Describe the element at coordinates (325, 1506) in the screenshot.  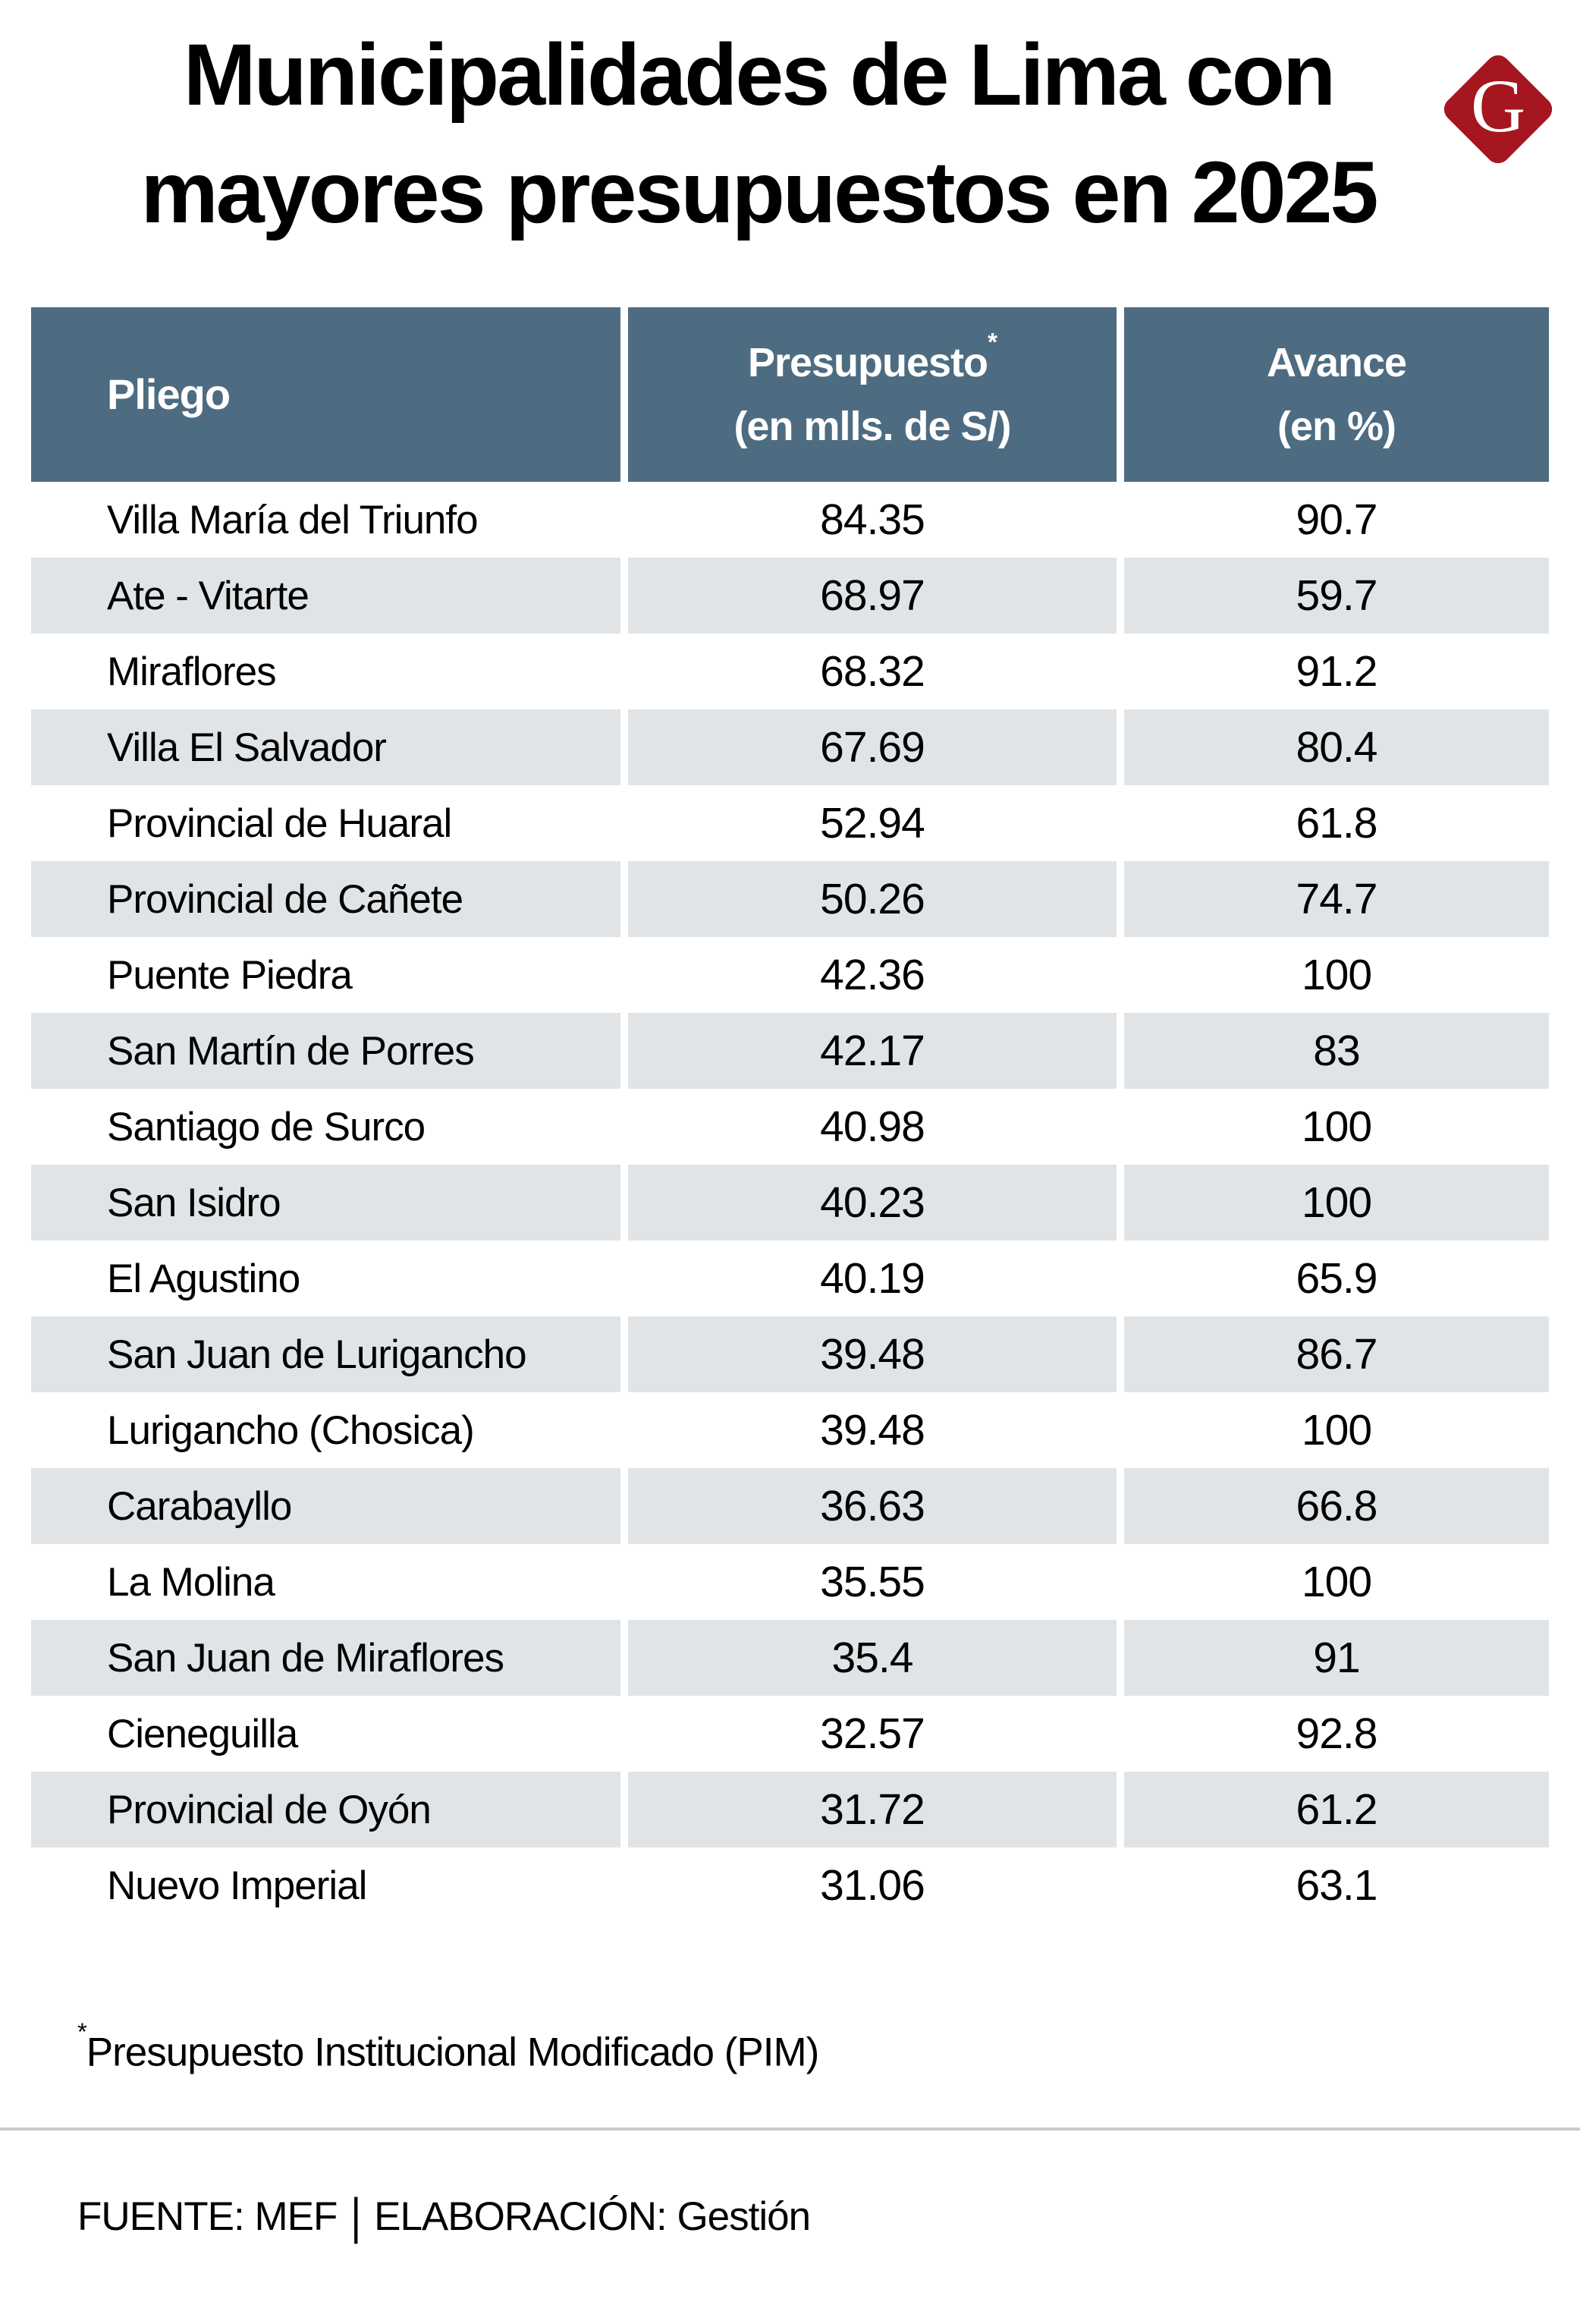
I see `cell-name: Carabayllo` at that location.